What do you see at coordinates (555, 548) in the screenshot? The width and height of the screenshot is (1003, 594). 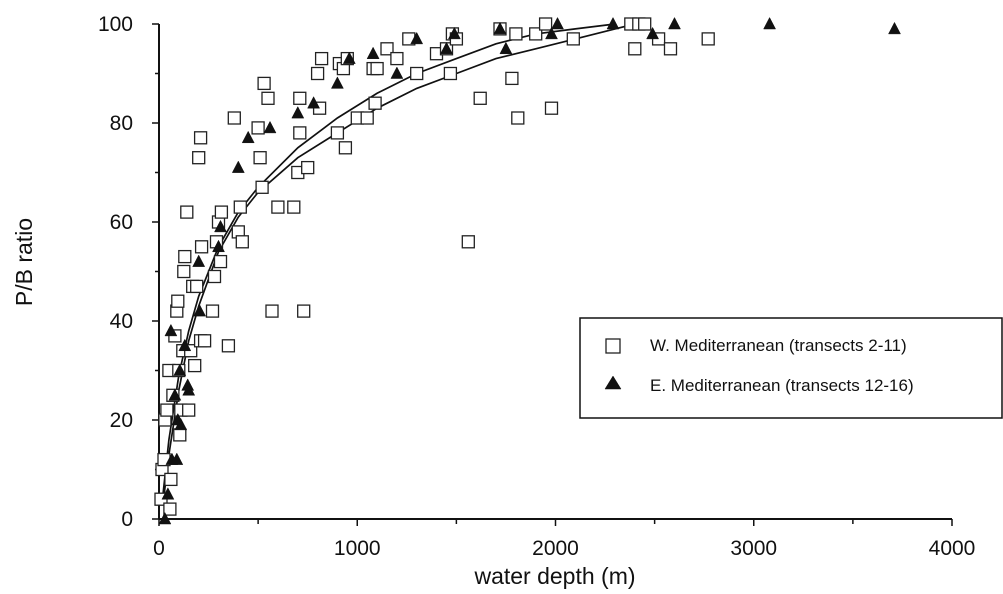 I see `x-tick-label: 2000` at bounding box center [555, 548].